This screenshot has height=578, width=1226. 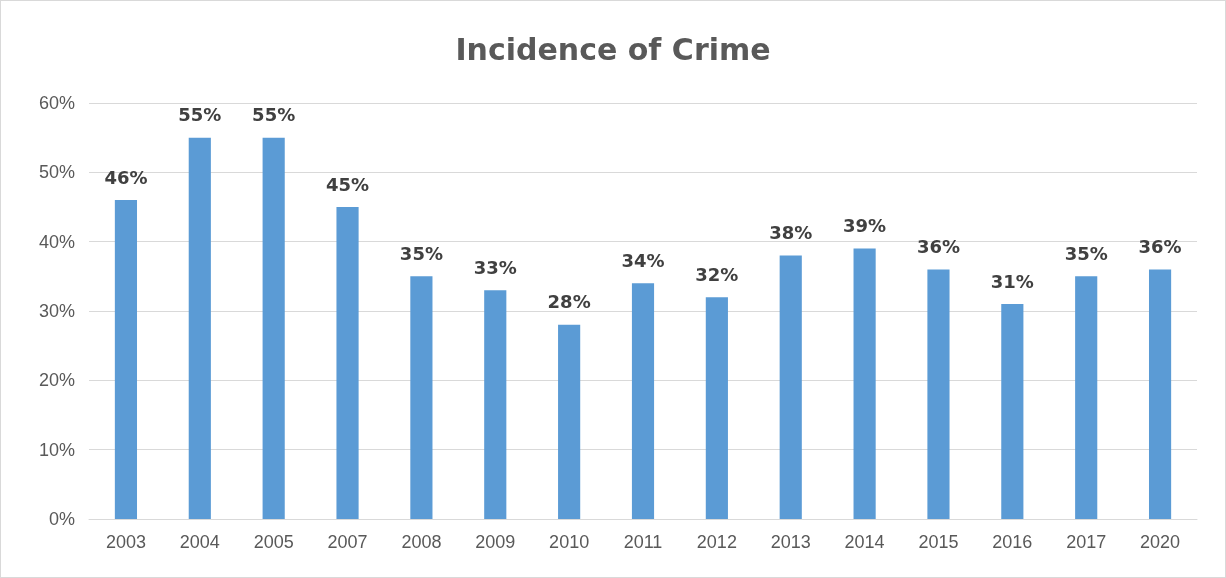 I want to click on y-tick-label: 50%, so click(x=56, y=172).